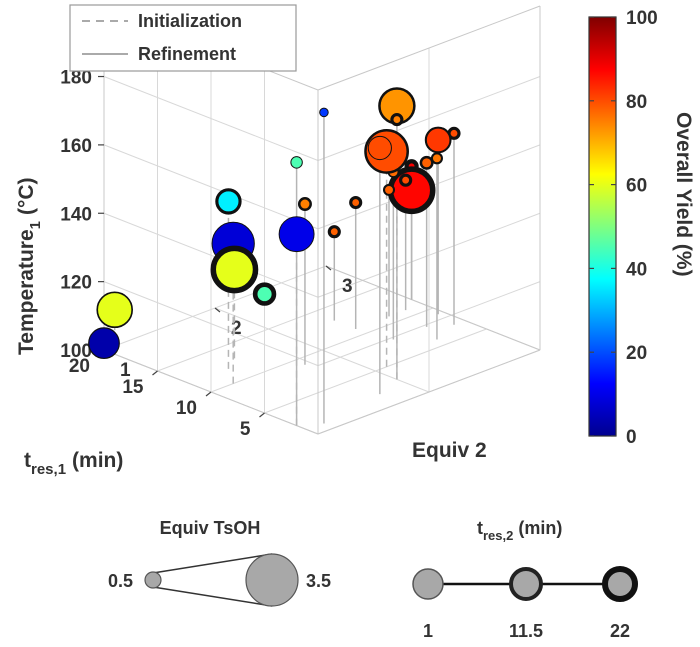  I want to click on size-legend-title: Equiv TsOH, so click(210, 528).